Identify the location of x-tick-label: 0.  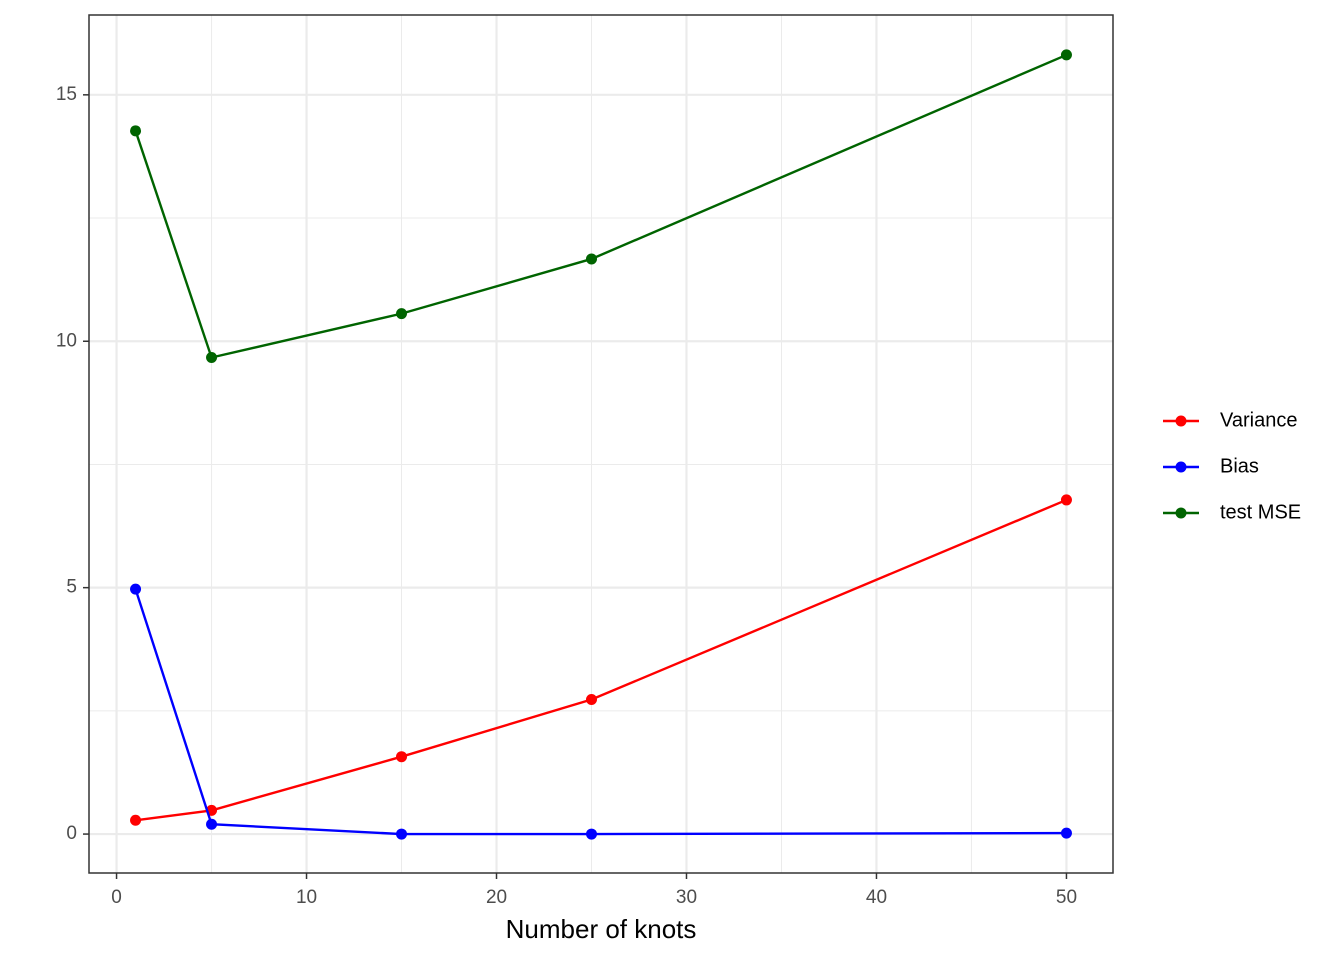
(116, 897).